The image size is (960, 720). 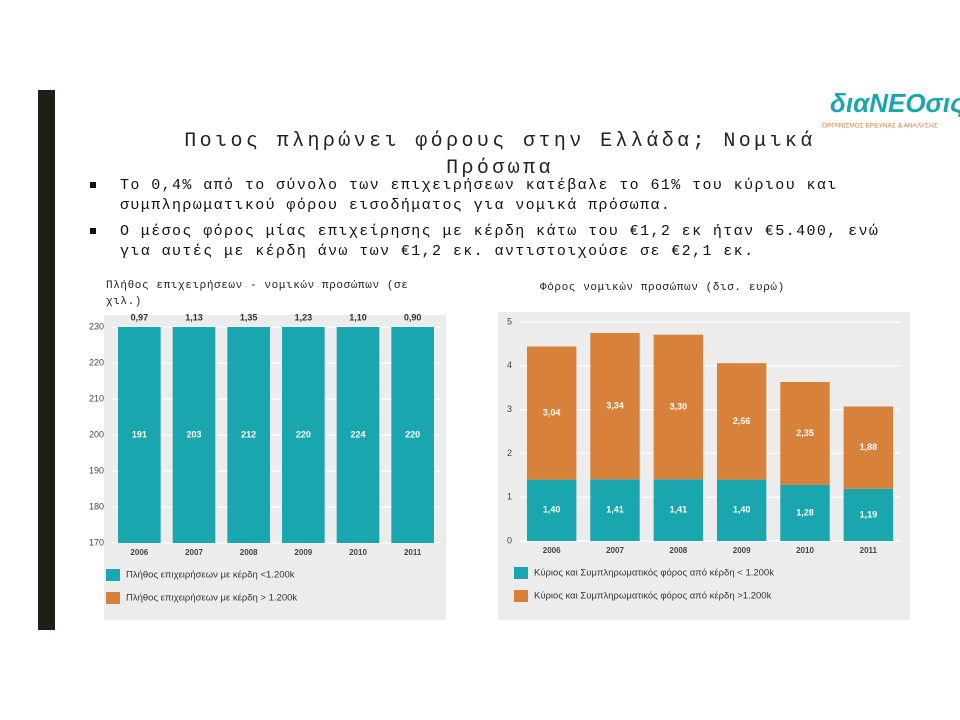 I want to click on data-label: 2,35, so click(x=805, y=433).